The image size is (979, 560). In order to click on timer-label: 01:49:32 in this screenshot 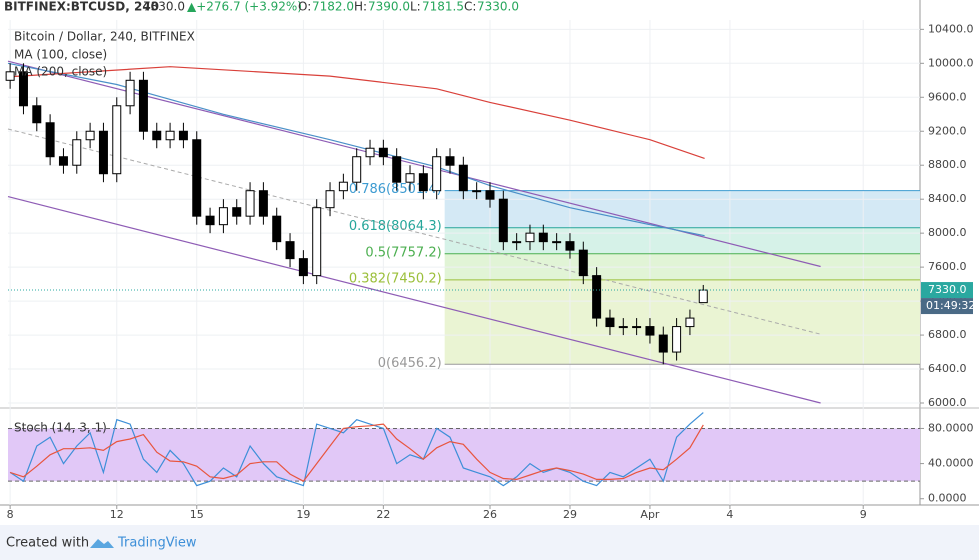, I will do `click(950, 305)`.